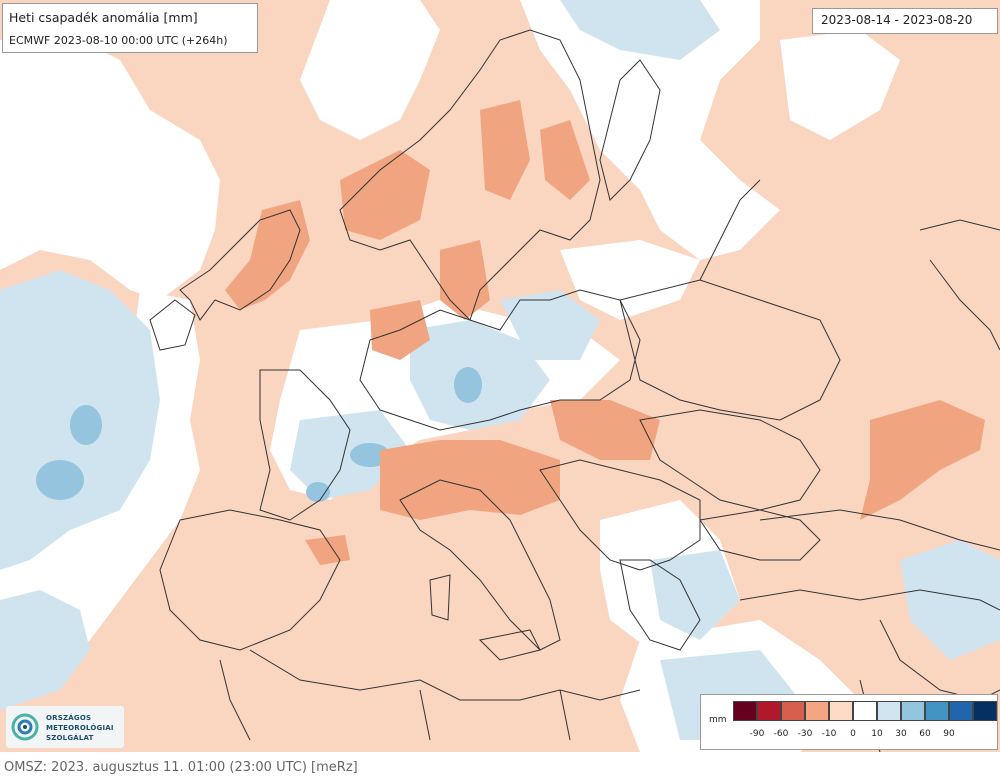 This screenshot has width=1000, height=782. What do you see at coordinates (781, 734) in the screenshot?
I see `legend-label: -60` at bounding box center [781, 734].